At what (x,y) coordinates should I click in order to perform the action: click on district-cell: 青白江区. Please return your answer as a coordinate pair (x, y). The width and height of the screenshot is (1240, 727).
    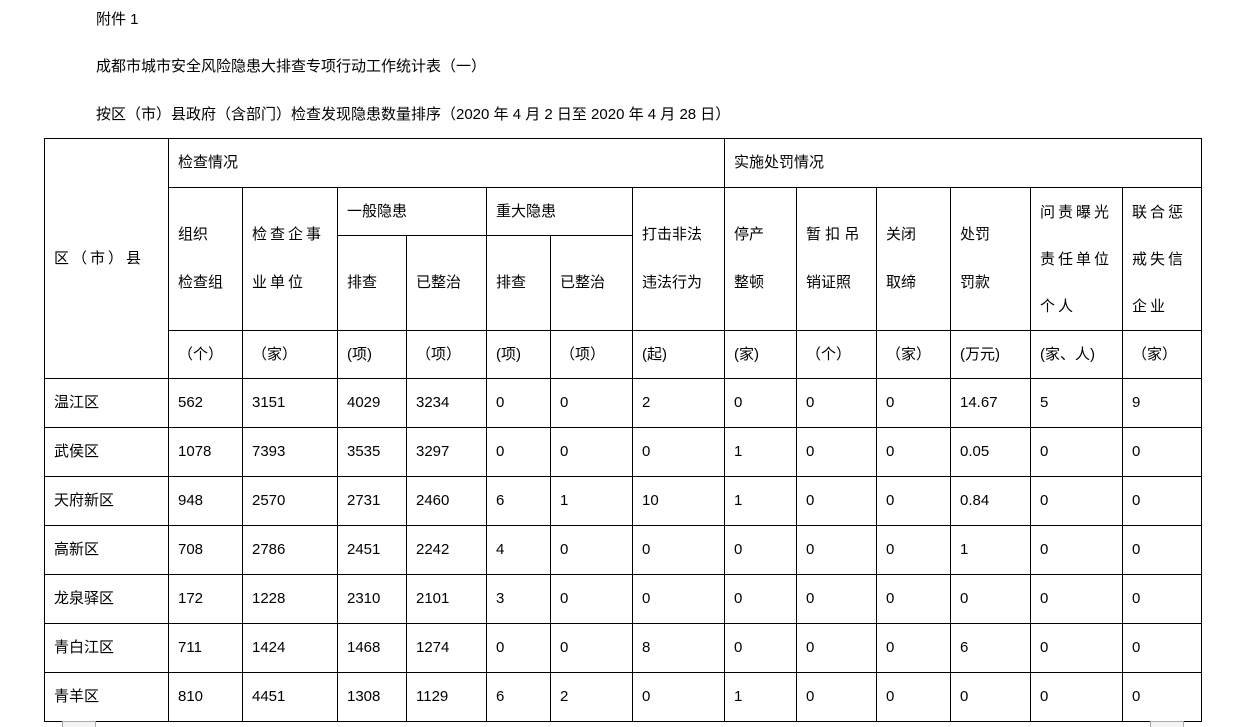
    Looking at the image, I should click on (106, 648).